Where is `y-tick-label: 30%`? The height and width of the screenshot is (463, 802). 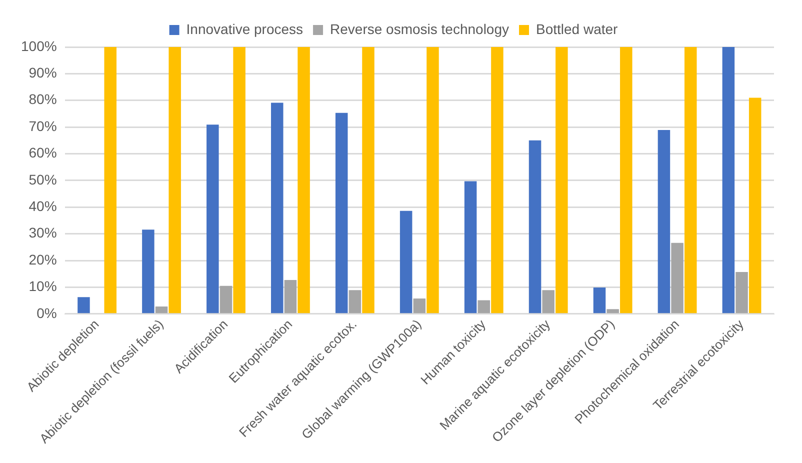
y-tick-label: 30% is located at coordinates (42, 232).